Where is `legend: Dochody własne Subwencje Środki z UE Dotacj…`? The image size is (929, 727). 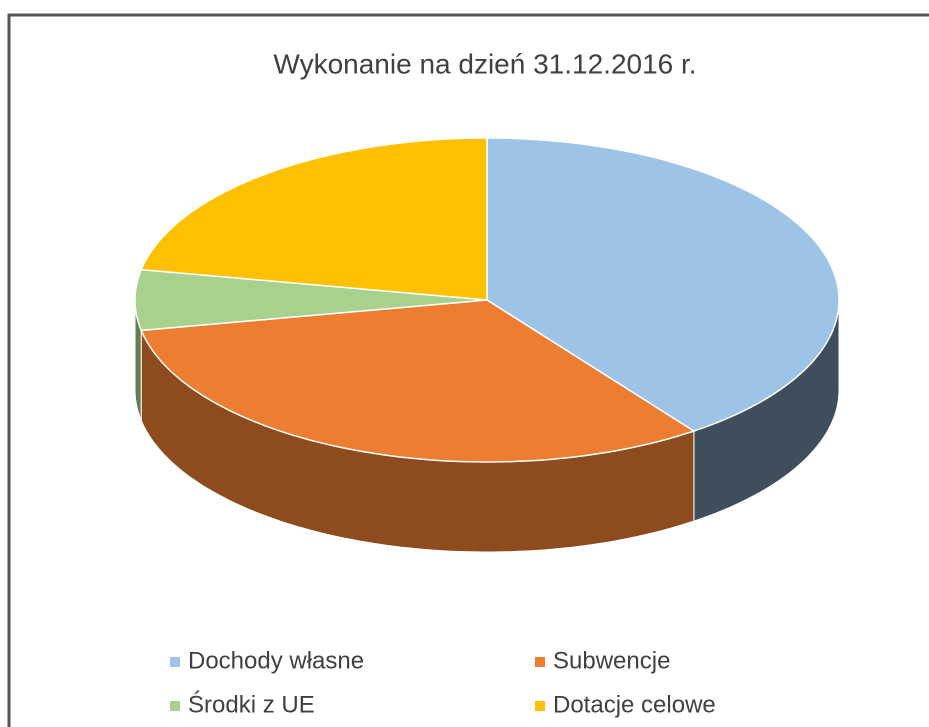 legend: Dochody własne Subwencje Środki z UE Dotacj… is located at coordinates (443, 682).